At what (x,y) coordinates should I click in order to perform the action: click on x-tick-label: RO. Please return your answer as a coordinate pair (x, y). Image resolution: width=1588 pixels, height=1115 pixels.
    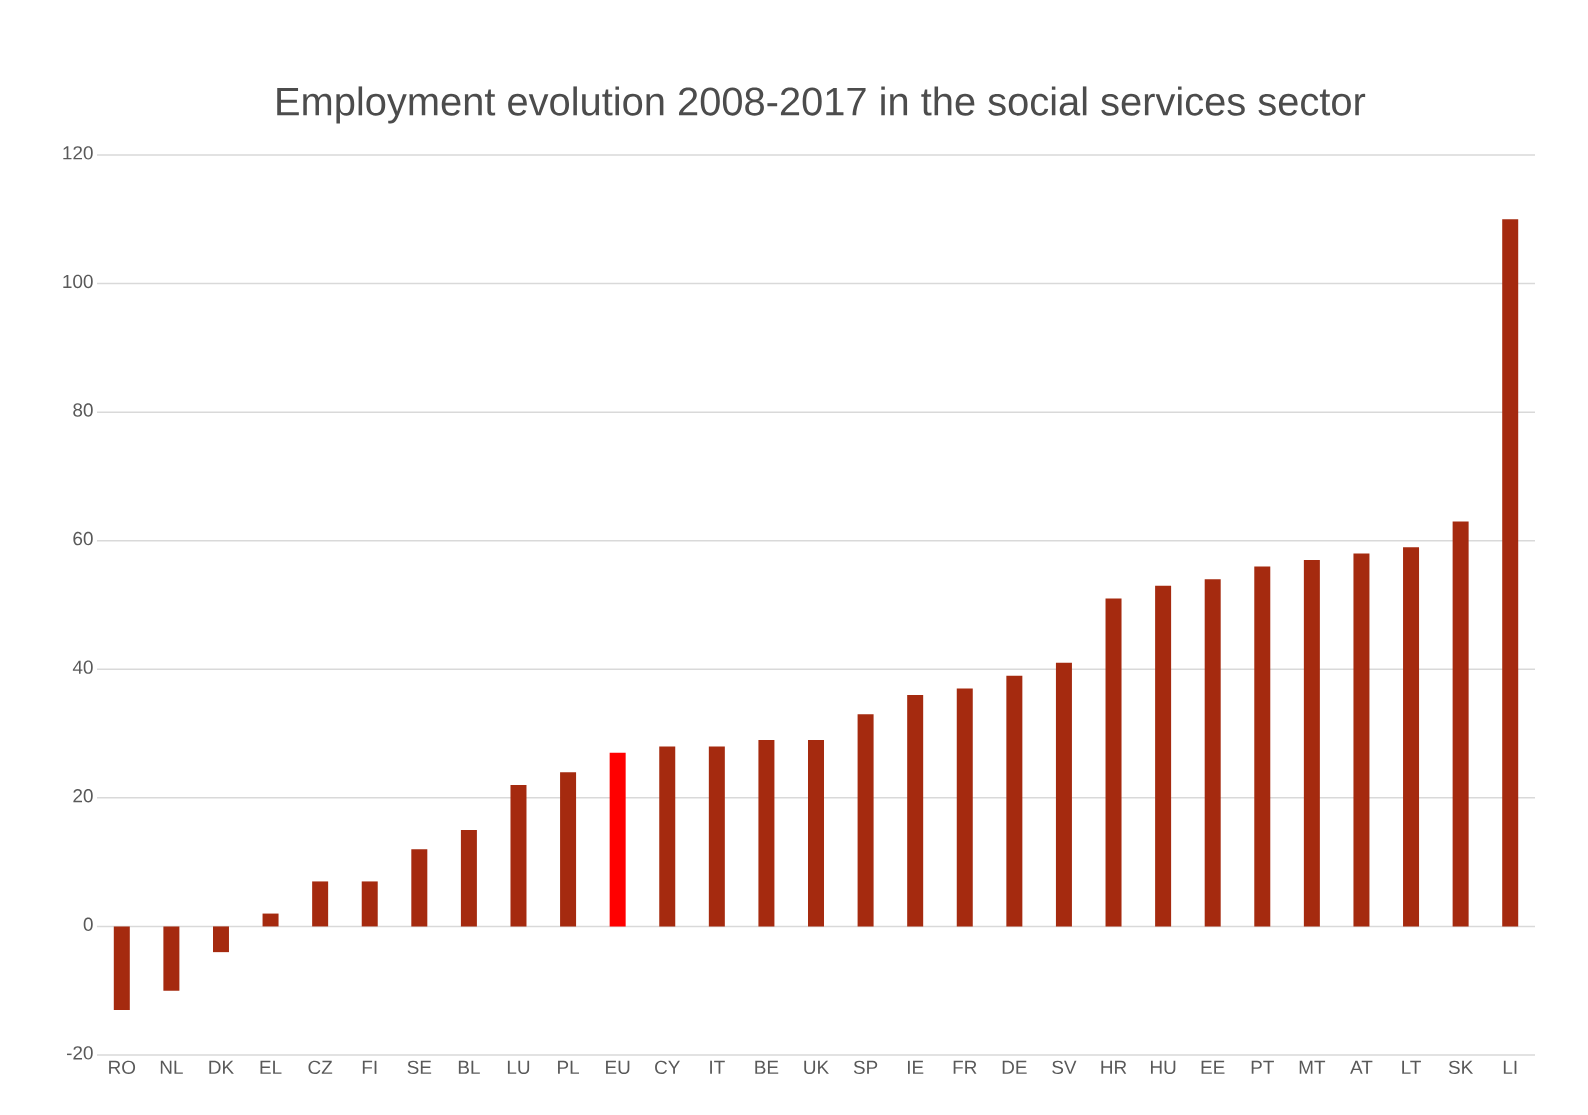
    Looking at the image, I should click on (122, 1067).